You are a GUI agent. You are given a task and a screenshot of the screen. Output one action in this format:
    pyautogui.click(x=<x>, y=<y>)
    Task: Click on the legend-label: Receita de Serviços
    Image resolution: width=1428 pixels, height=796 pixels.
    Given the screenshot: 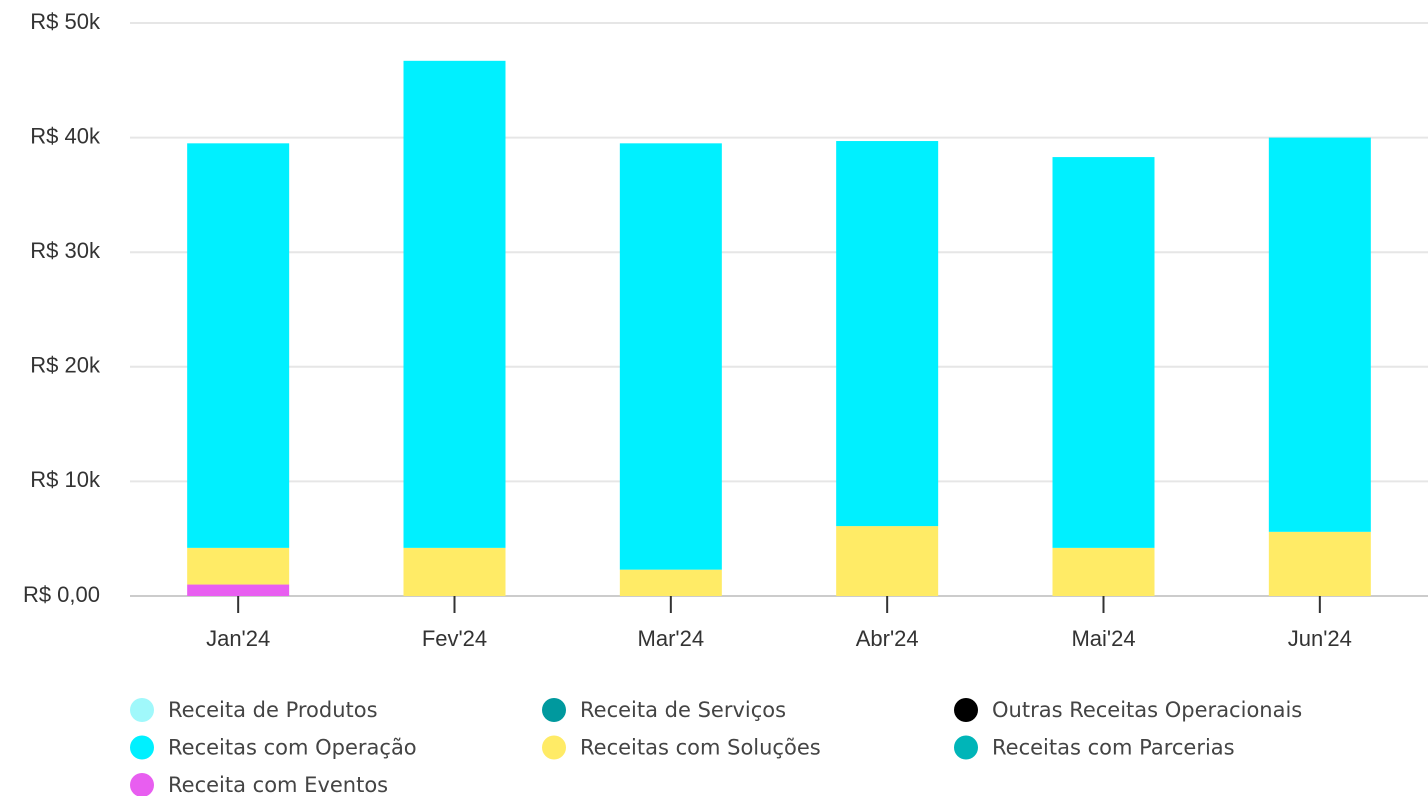 What is the action you would take?
    pyautogui.click(x=683, y=710)
    